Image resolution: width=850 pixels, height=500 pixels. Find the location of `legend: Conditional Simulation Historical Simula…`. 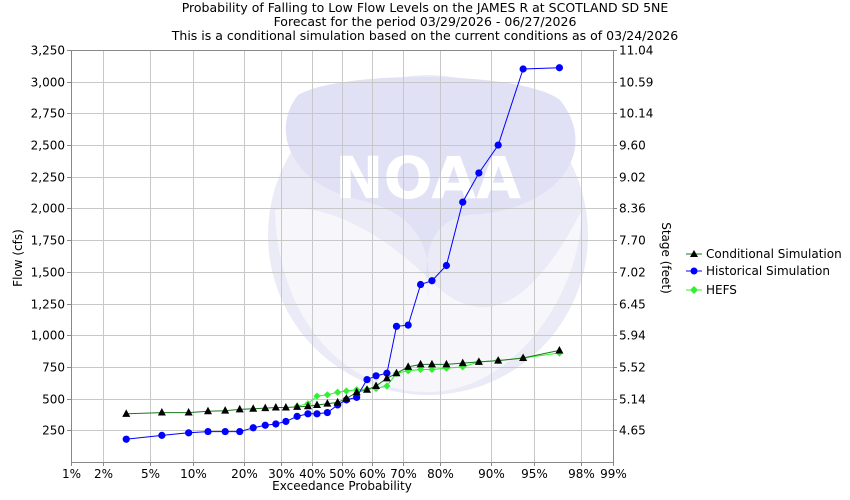

legend: Conditional Simulation Historical Simula… is located at coordinates (764, 272).